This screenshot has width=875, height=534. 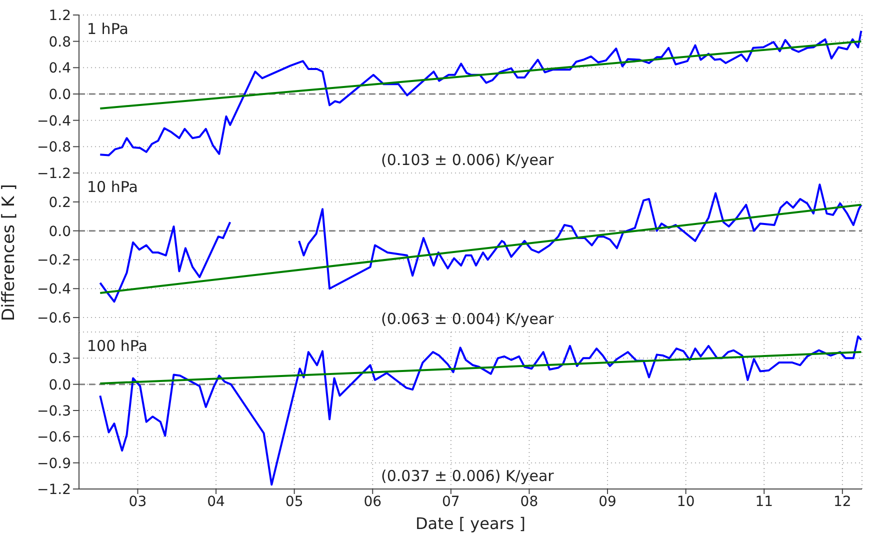 What do you see at coordinates (373, 502) in the screenshot?
I see `x-tick-label: 06` at bounding box center [373, 502].